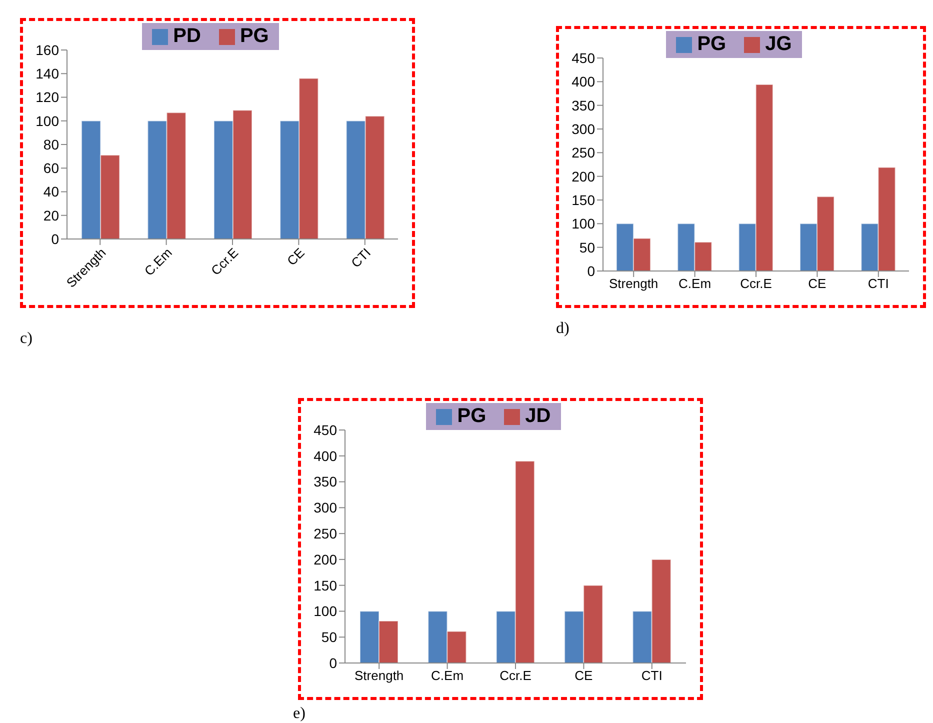  What do you see at coordinates (51, 144) in the screenshot?
I see `y-tick-label: 80` at bounding box center [51, 144].